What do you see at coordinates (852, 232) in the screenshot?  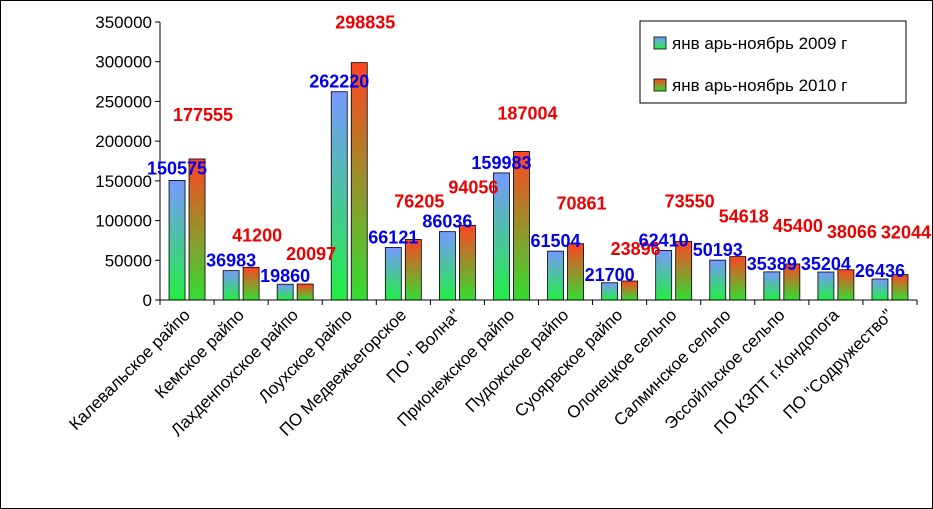 I see `data-label-2010: 38066` at bounding box center [852, 232].